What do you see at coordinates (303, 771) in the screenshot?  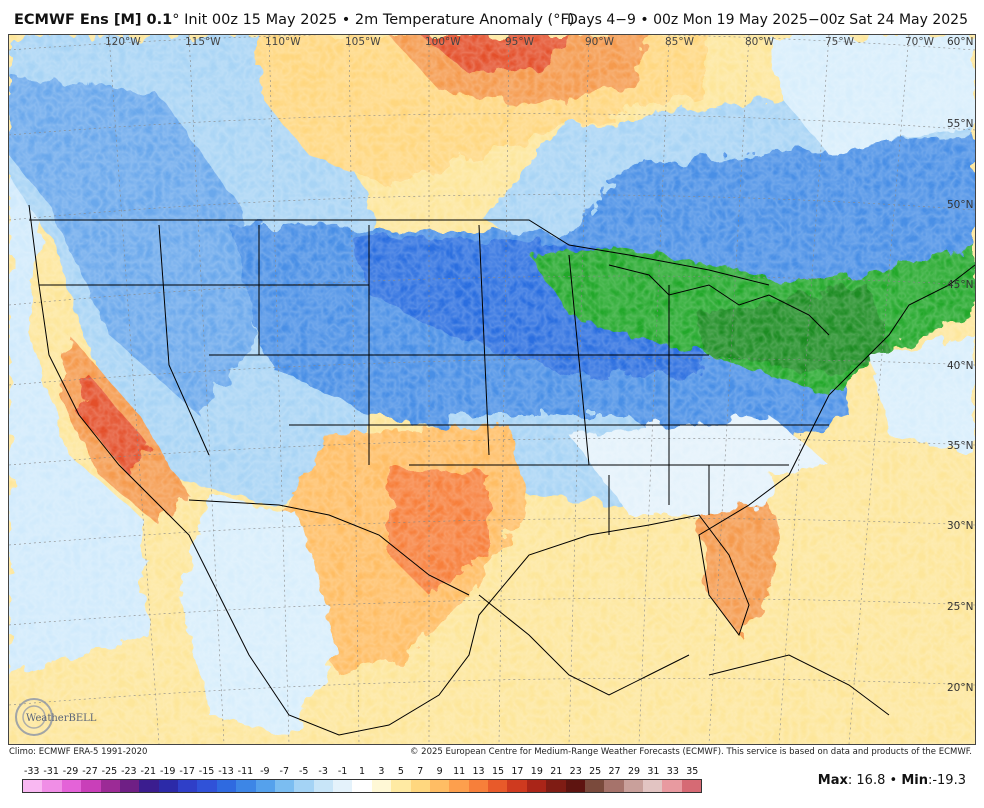 I see `colorbar-label: -5` at bounding box center [303, 771].